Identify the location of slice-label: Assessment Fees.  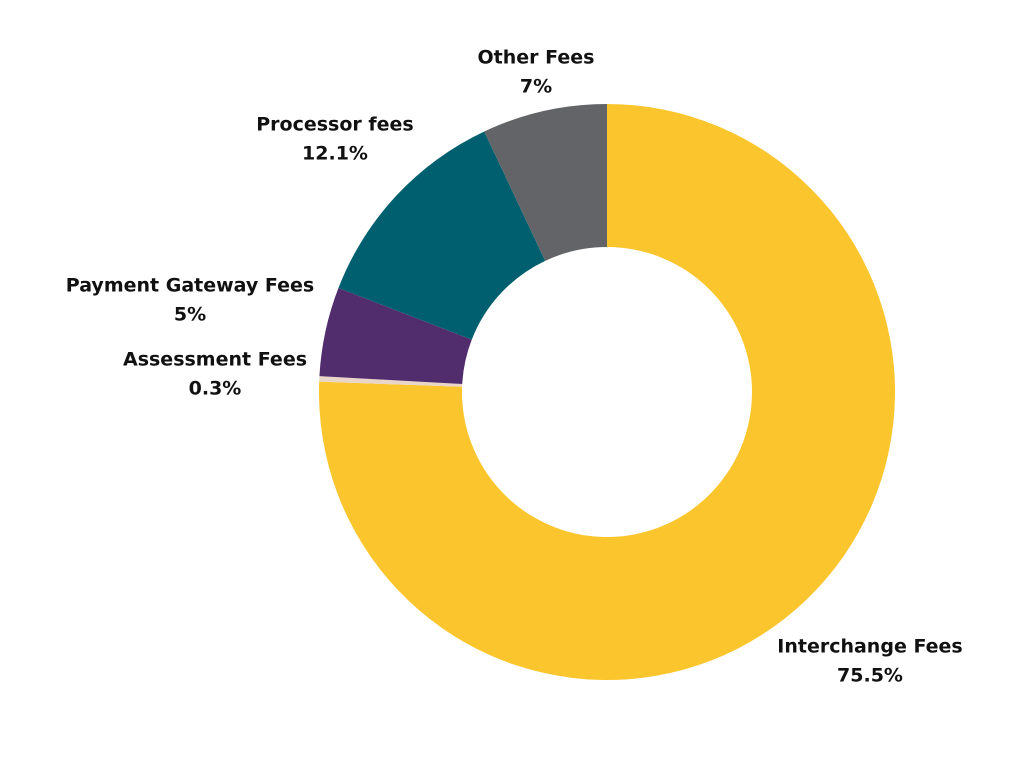
(215, 360).